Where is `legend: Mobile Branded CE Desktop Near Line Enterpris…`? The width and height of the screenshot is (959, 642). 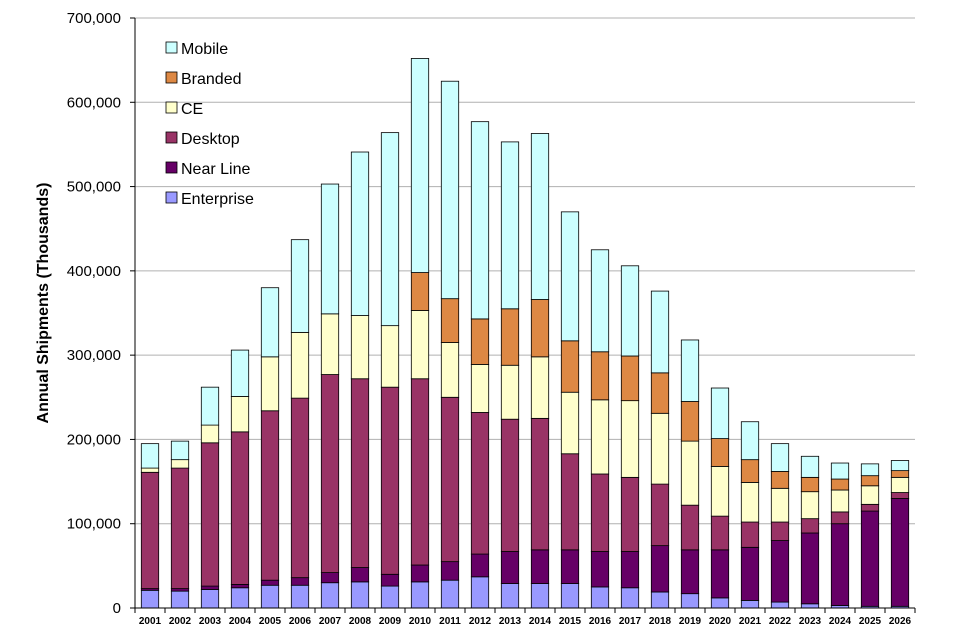 legend: Mobile Branded CE Desktop Near Line Enterpris… is located at coordinates (209, 124).